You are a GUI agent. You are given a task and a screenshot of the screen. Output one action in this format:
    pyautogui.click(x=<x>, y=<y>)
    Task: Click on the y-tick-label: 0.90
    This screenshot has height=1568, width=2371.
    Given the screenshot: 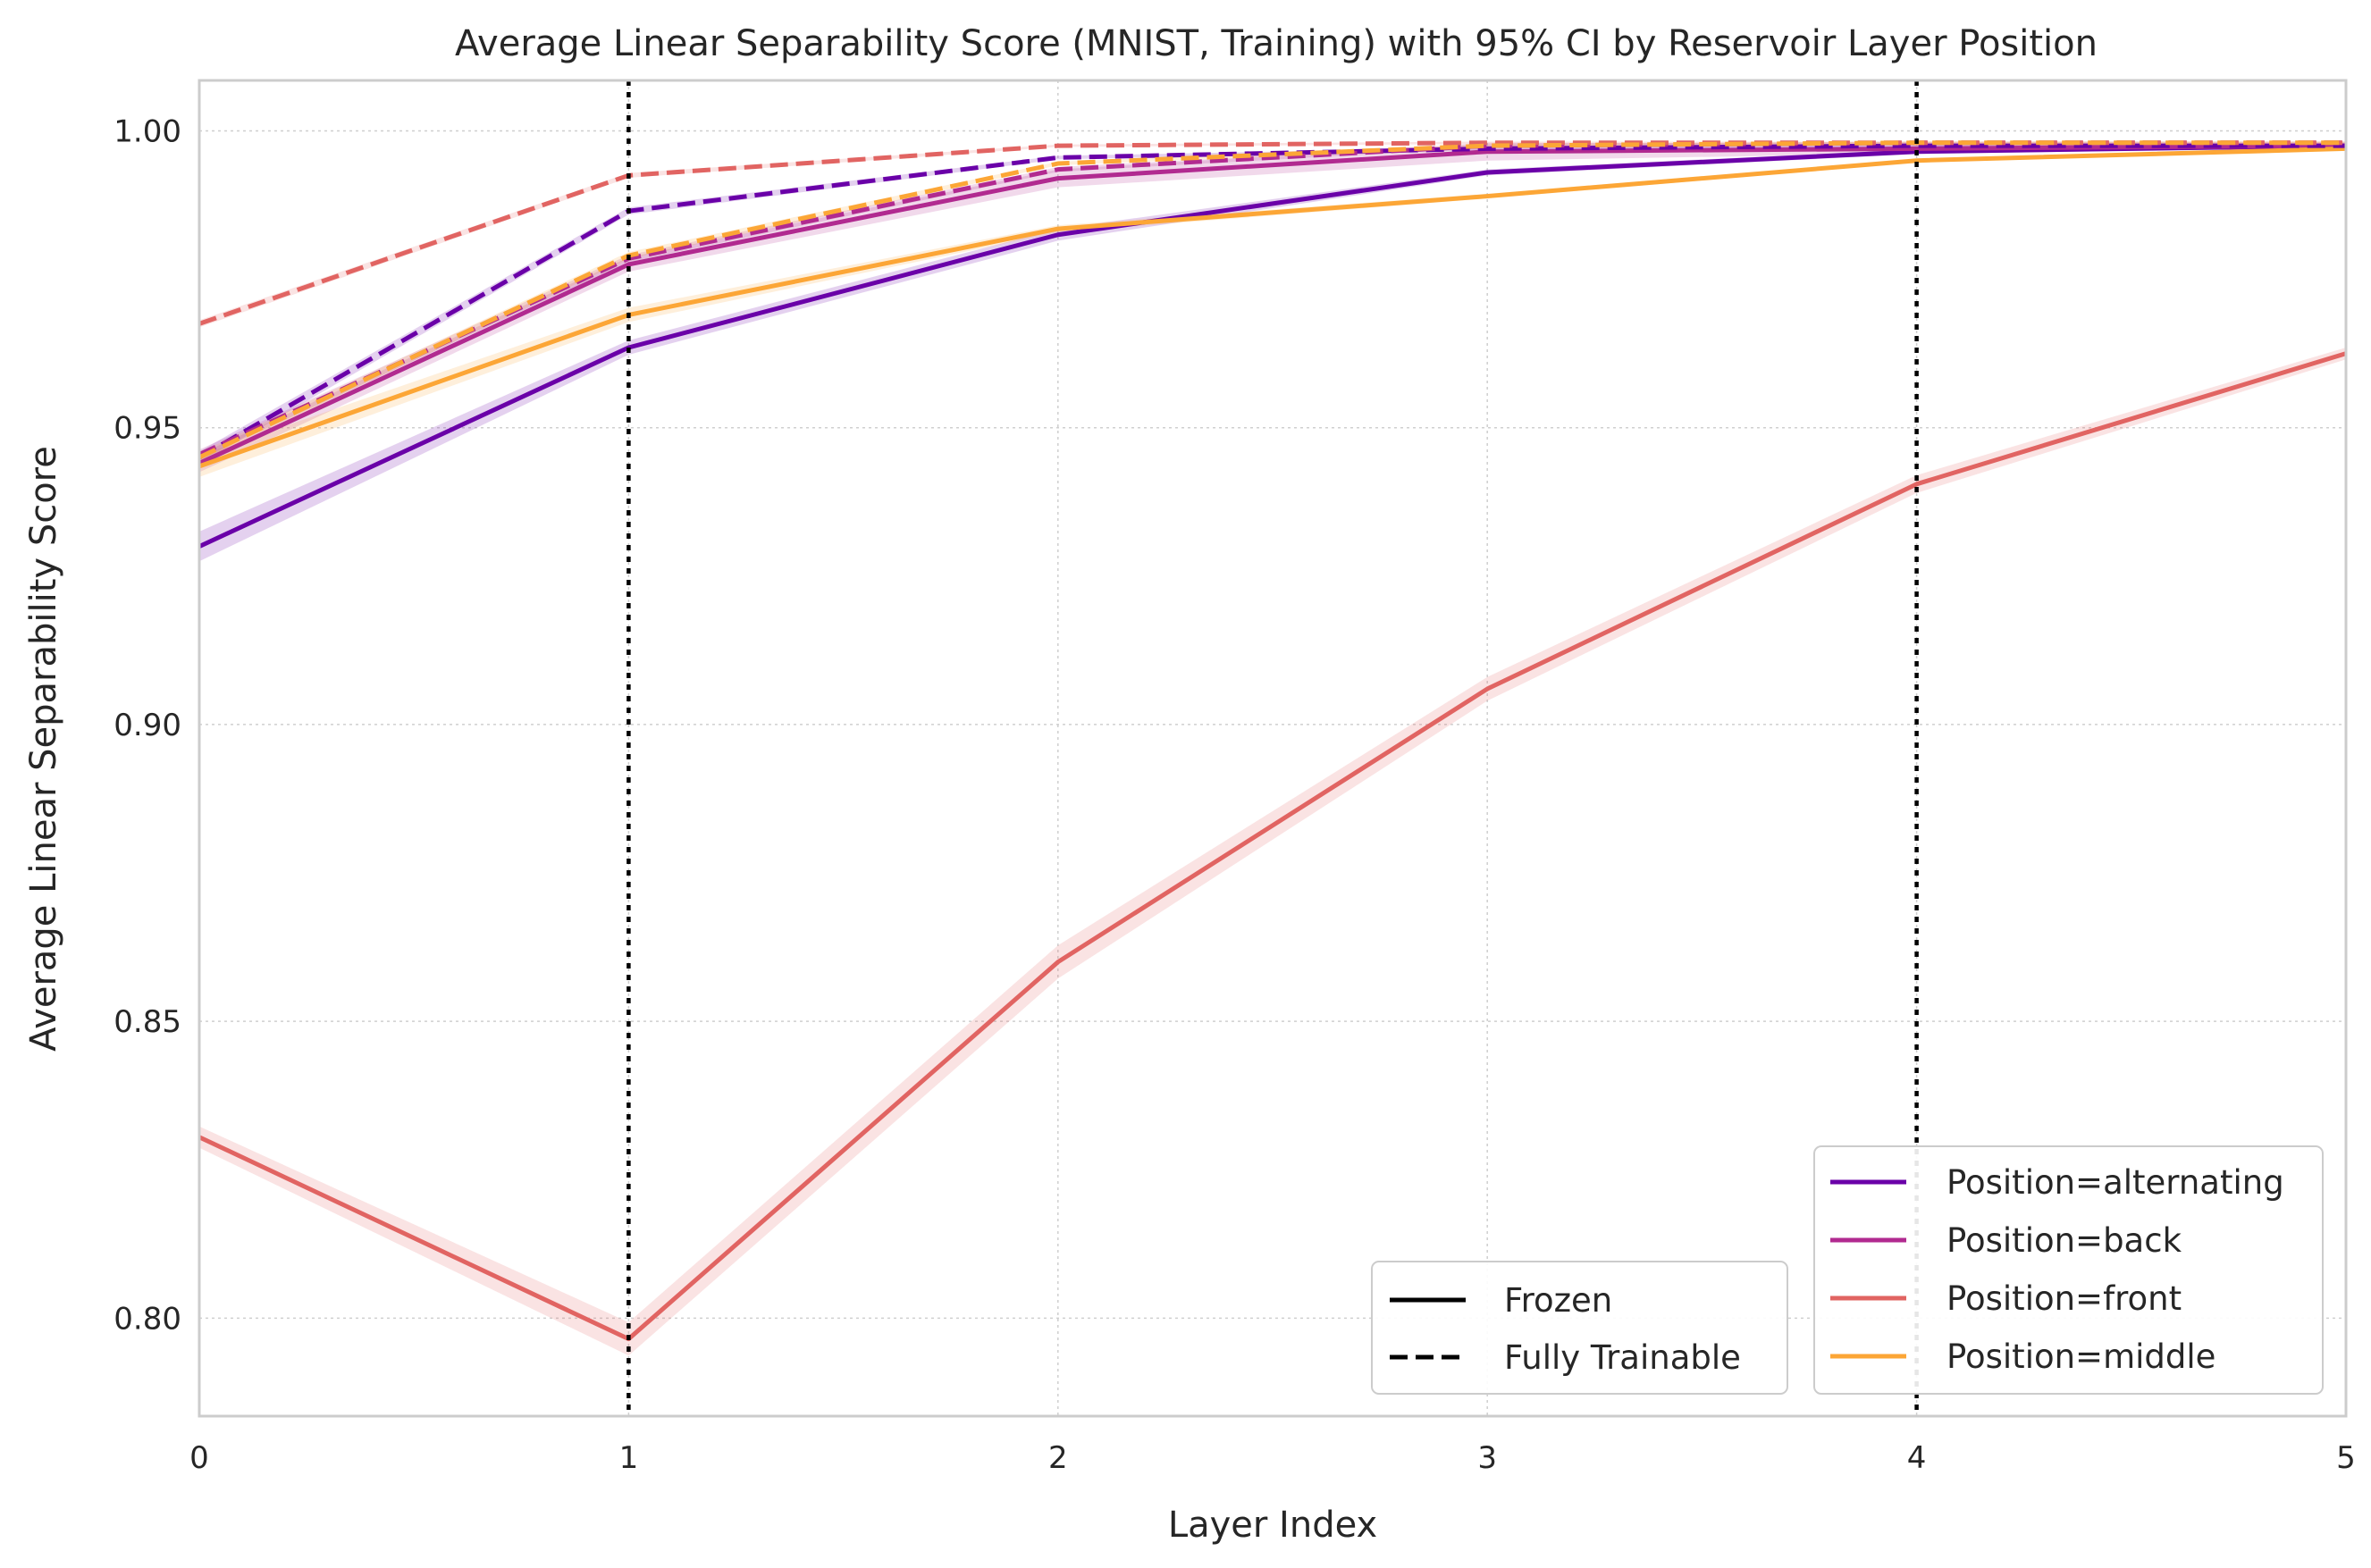 What is the action you would take?
    pyautogui.click(x=147, y=725)
    